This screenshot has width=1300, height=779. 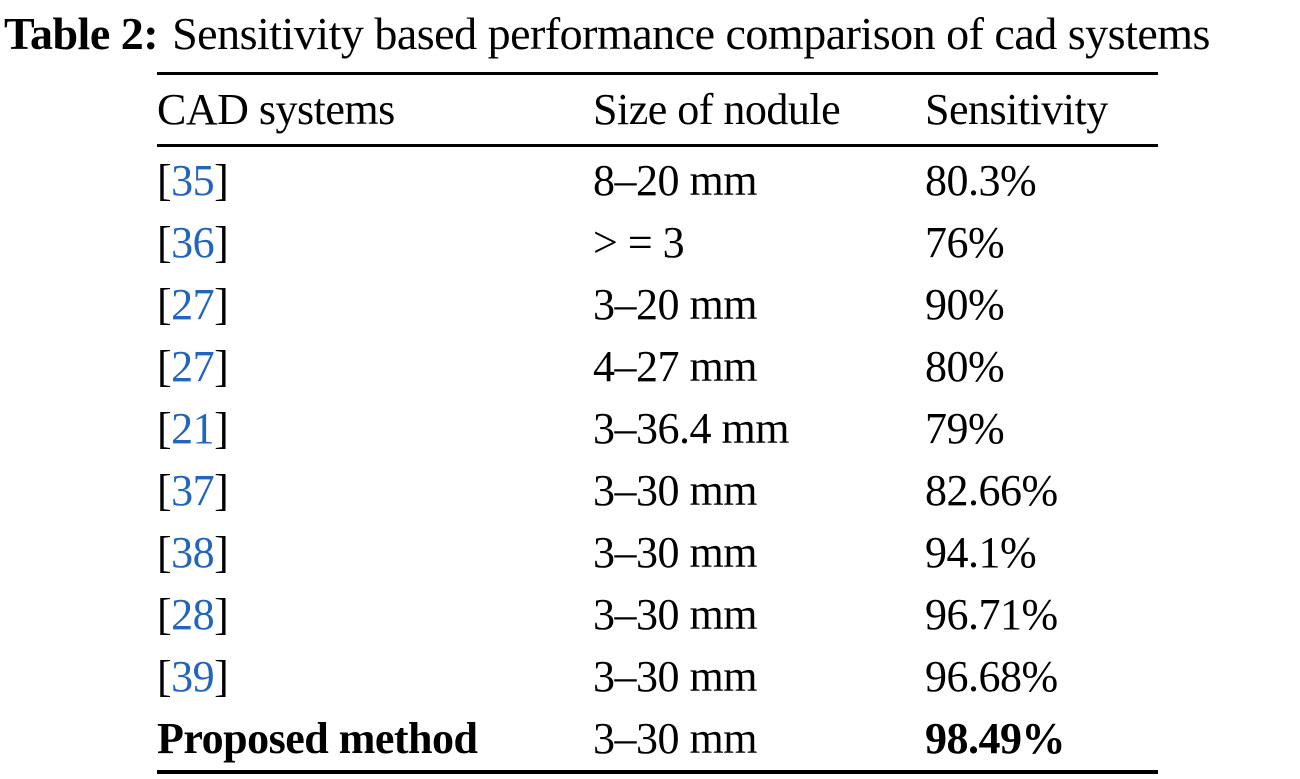 What do you see at coordinates (965, 242) in the screenshot?
I see `sensitivity-cell: 76%` at bounding box center [965, 242].